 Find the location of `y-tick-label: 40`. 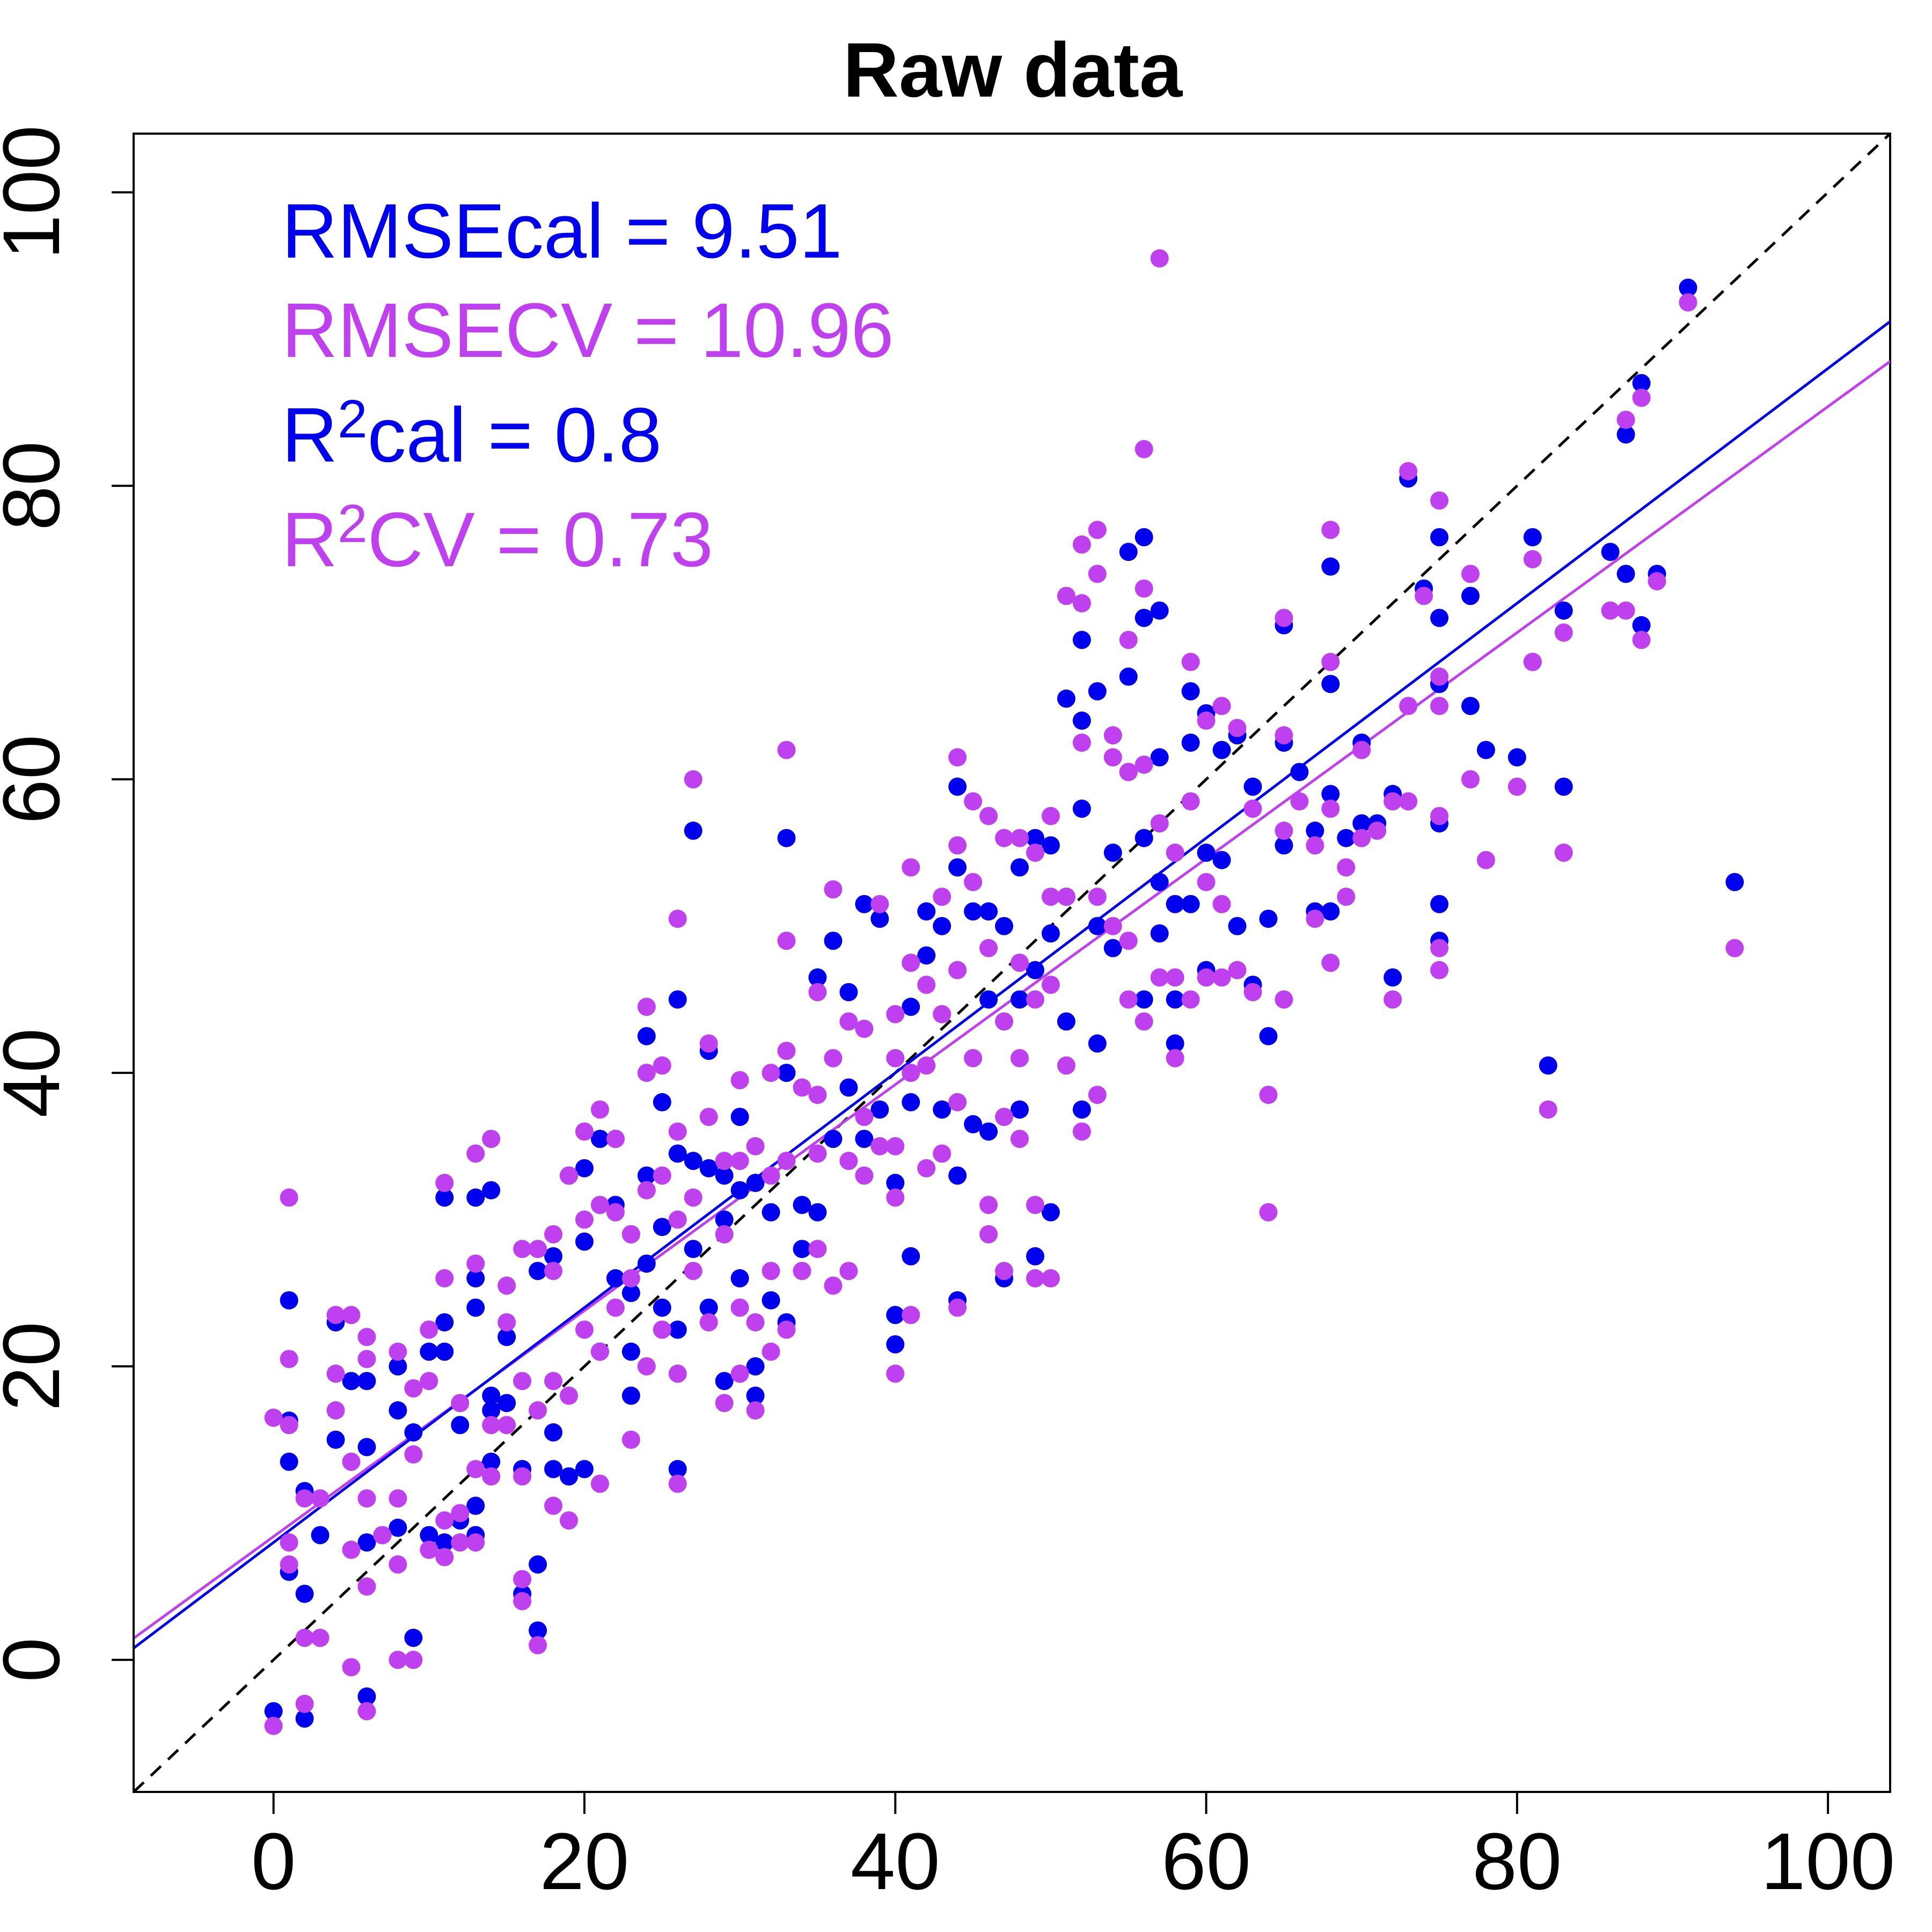

y-tick-label: 40 is located at coordinates (38, 1073).